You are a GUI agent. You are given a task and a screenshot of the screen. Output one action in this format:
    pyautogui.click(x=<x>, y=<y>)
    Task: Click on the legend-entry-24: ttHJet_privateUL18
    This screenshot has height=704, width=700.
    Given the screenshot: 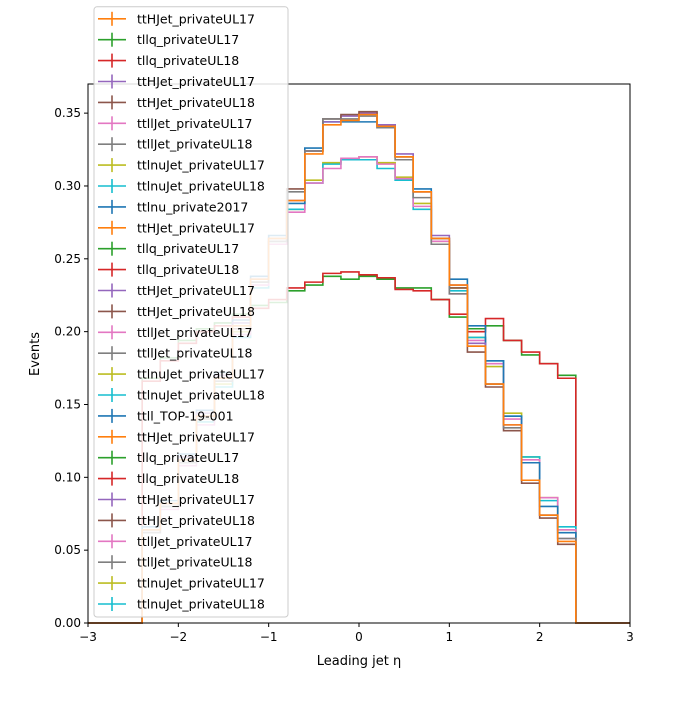 What is the action you would take?
    pyautogui.click(x=176, y=520)
    